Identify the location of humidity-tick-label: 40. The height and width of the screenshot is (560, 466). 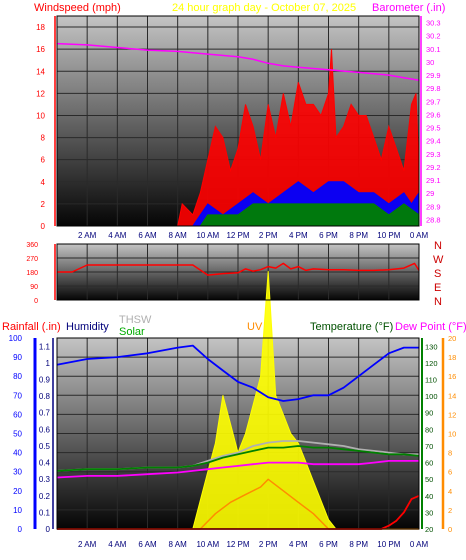
(17, 453).